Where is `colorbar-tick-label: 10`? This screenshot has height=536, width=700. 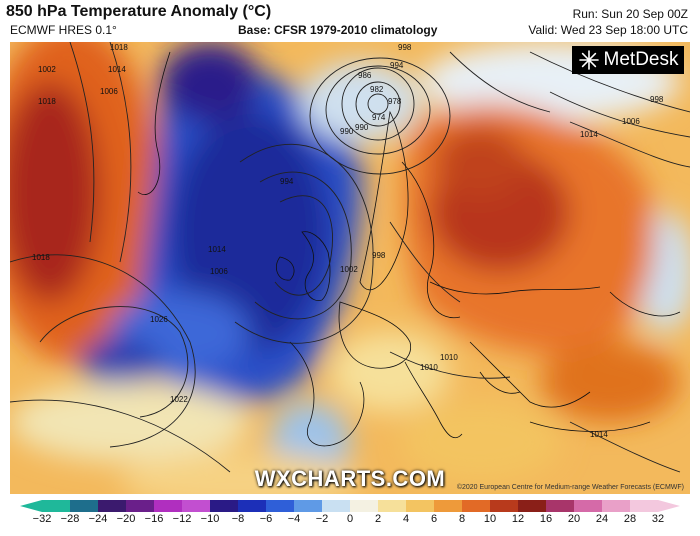
colorbar-tick-label: 10 is located at coordinates (490, 519).